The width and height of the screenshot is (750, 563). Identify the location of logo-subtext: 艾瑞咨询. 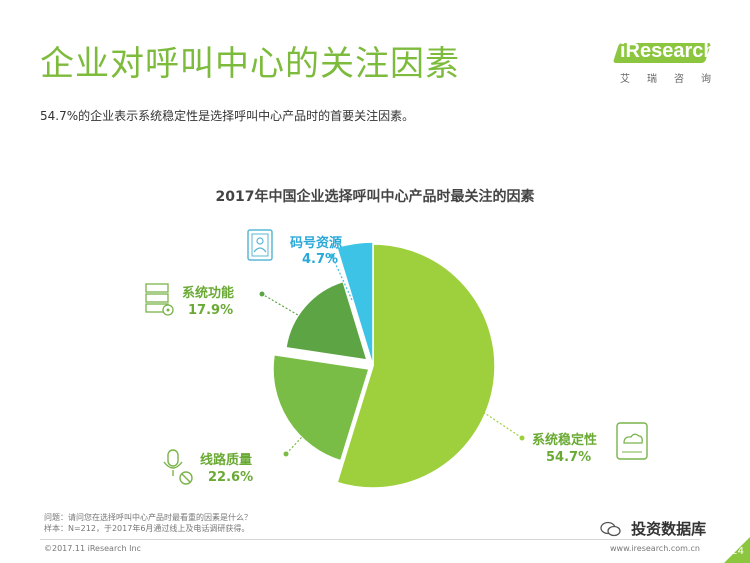
(674, 79).